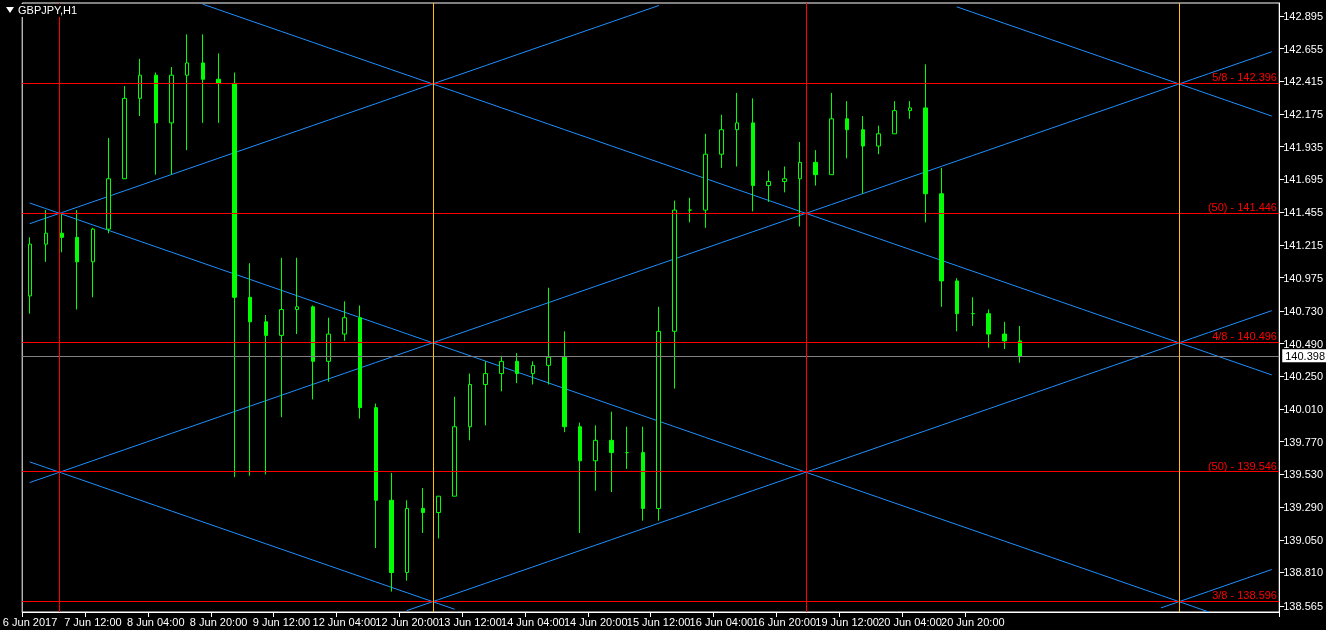 The height and width of the screenshot is (630, 1326). What do you see at coordinates (1303, 15) in the screenshot?
I see `y-tick-label: 142.895` at bounding box center [1303, 15].